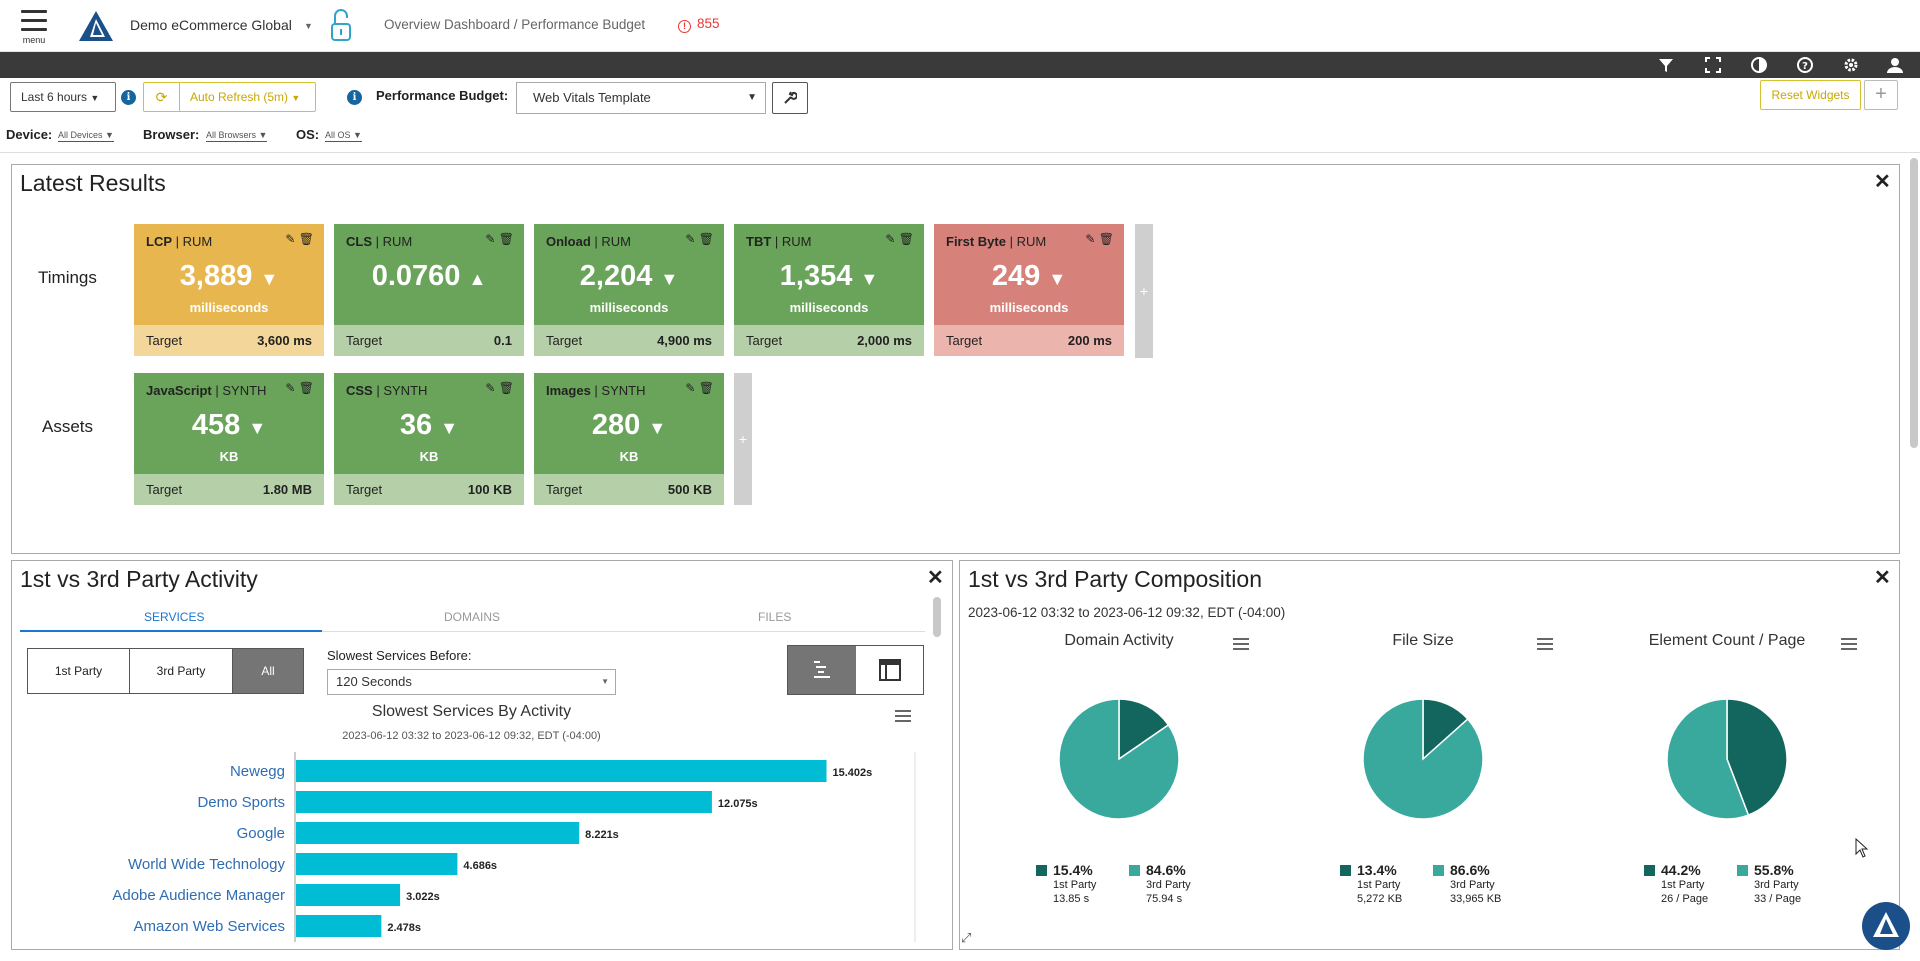  What do you see at coordinates (174, 617) in the screenshot?
I see `tab-services: SERVICES` at bounding box center [174, 617].